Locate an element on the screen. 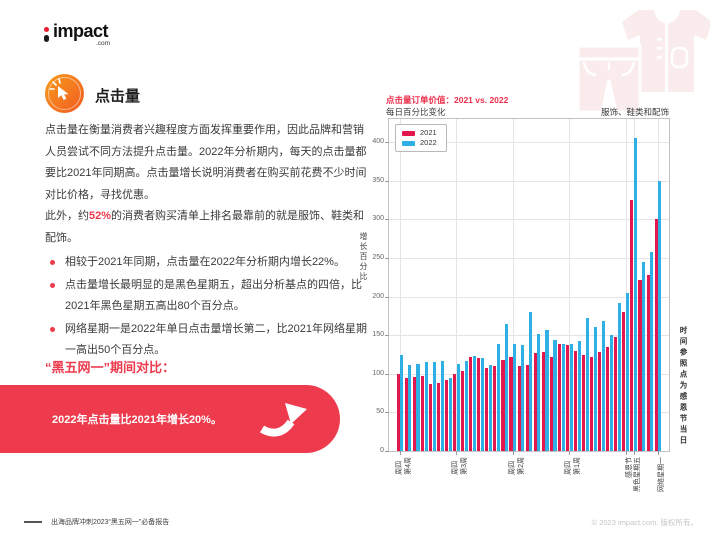 The height and width of the screenshot is (548, 710). chart-category-label: 服饰、鞋类和配饰 is located at coordinates (634, 112).